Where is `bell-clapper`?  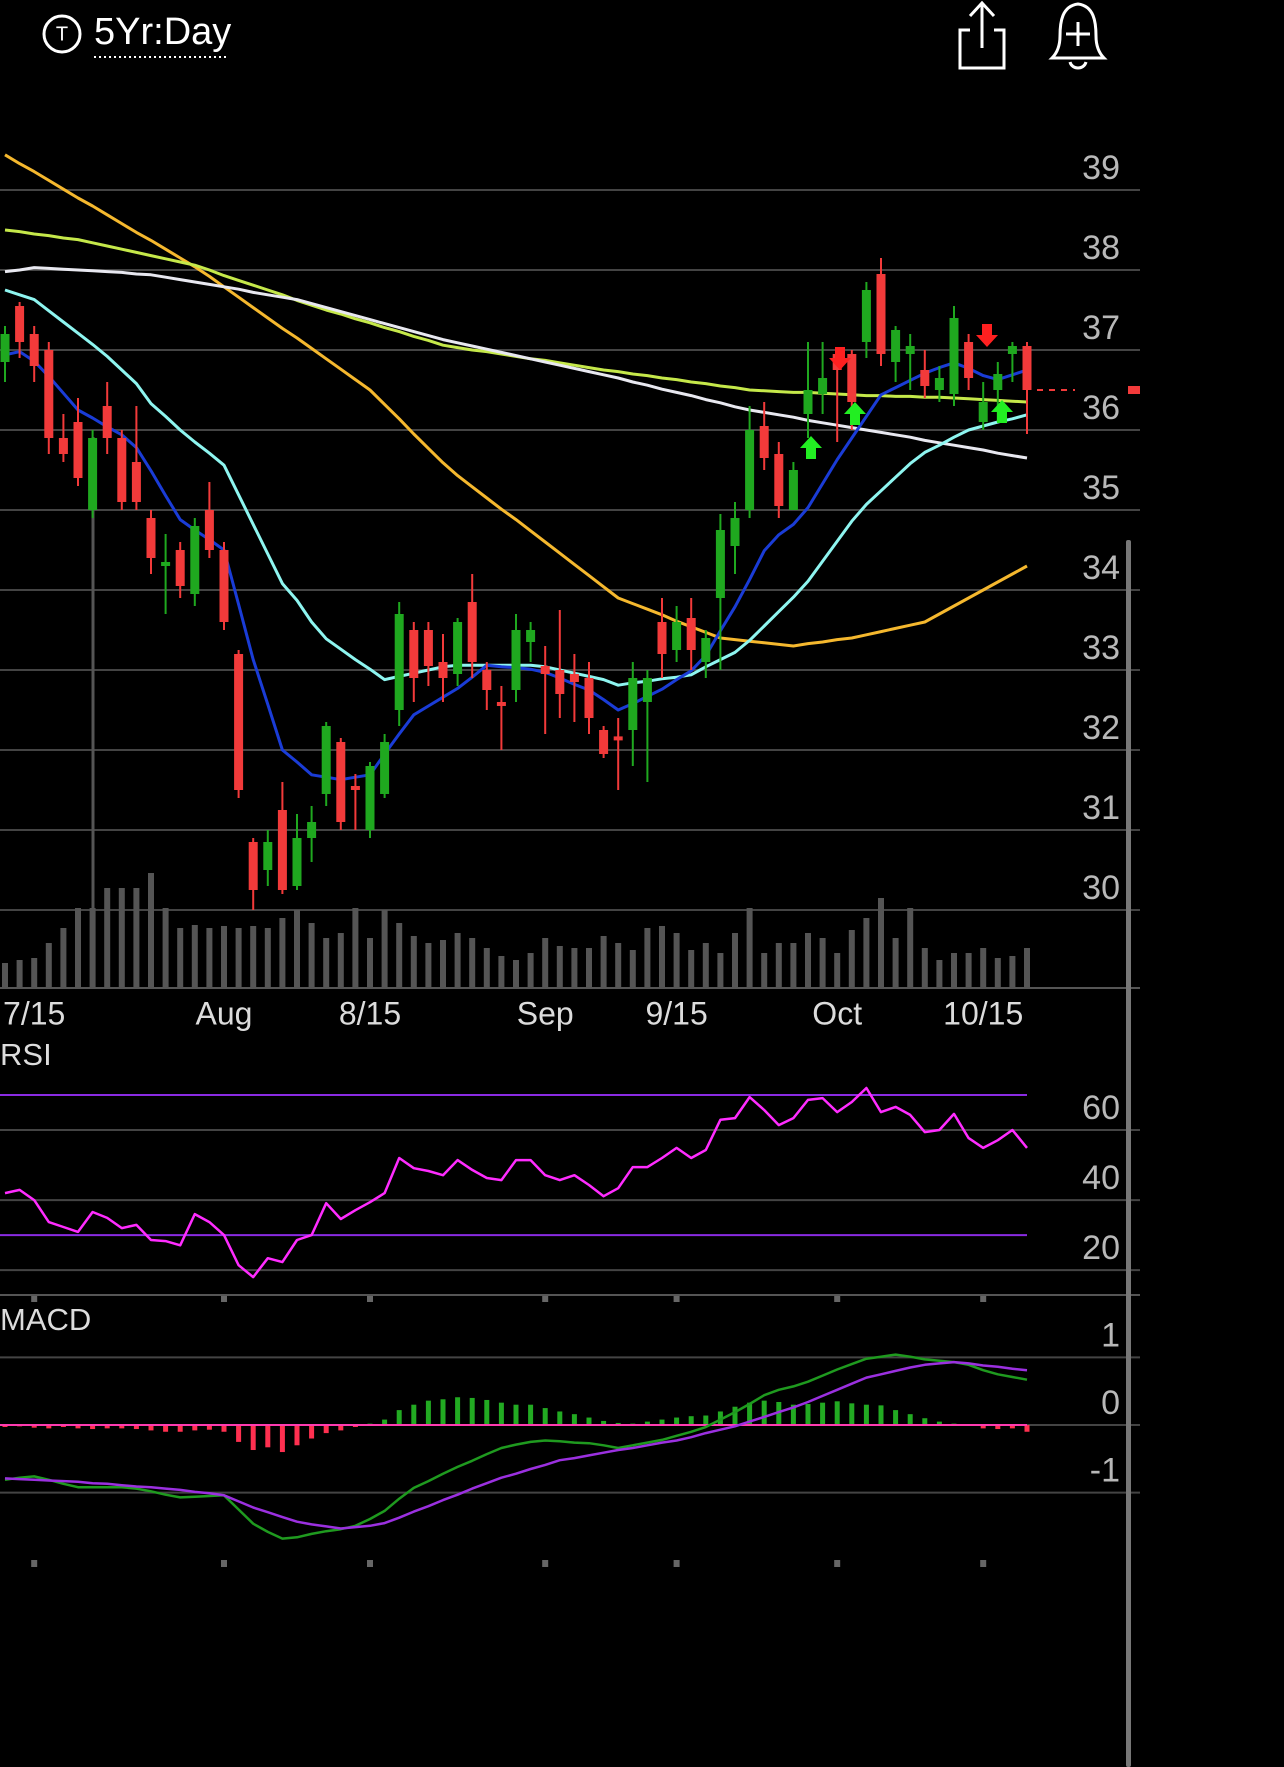 bell-clapper is located at coordinates (1078, 65).